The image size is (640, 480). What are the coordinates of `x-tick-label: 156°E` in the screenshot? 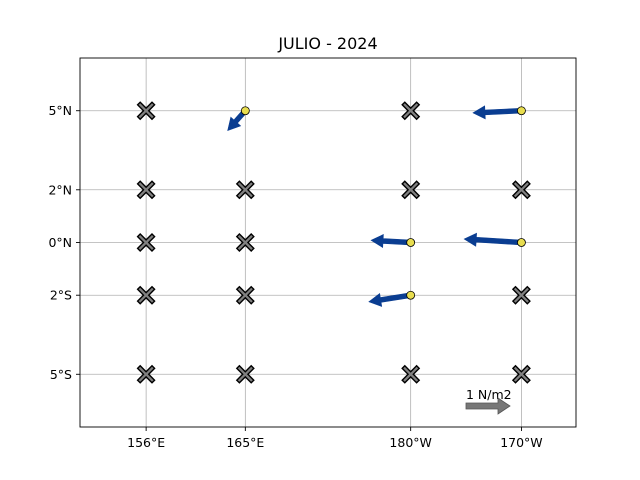 It's located at (146, 442).